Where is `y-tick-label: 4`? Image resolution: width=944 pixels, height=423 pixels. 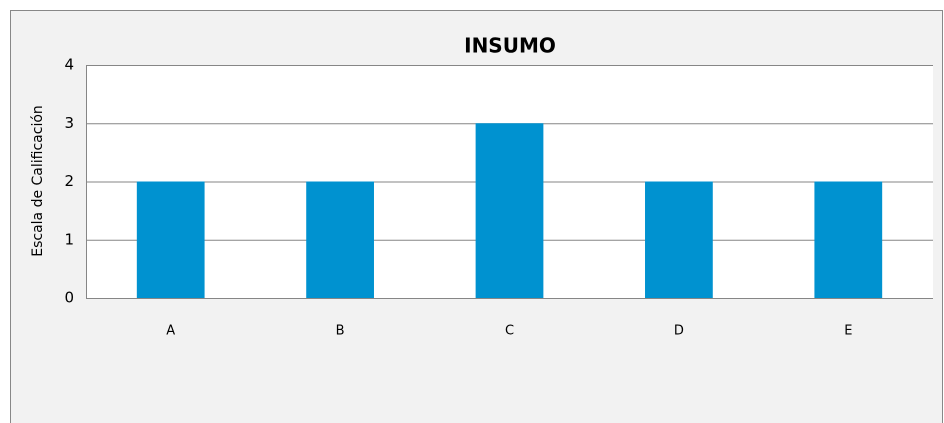 y-tick-label: 4 is located at coordinates (69, 65).